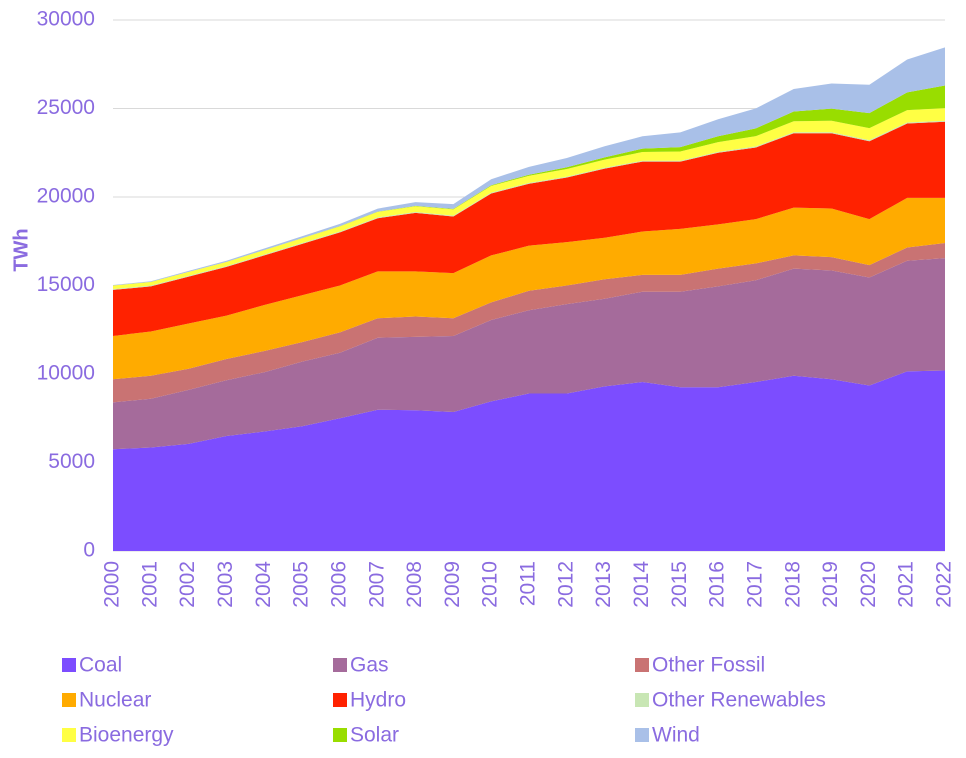  What do you see at coordinates (225, 584) in the screenshot?
I see `x-tick-label: 2003` at bounding box center [225, 584].